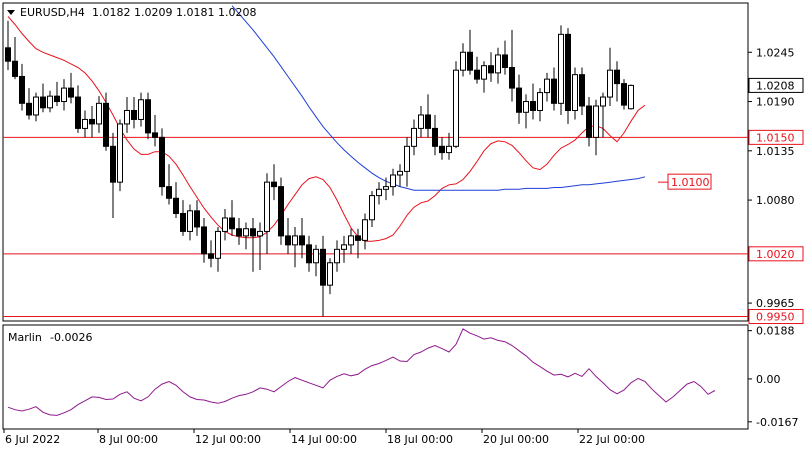 This screenshot has width=807, height=455. I want to click on indicator-value: -0.0026, so click(71, 337).